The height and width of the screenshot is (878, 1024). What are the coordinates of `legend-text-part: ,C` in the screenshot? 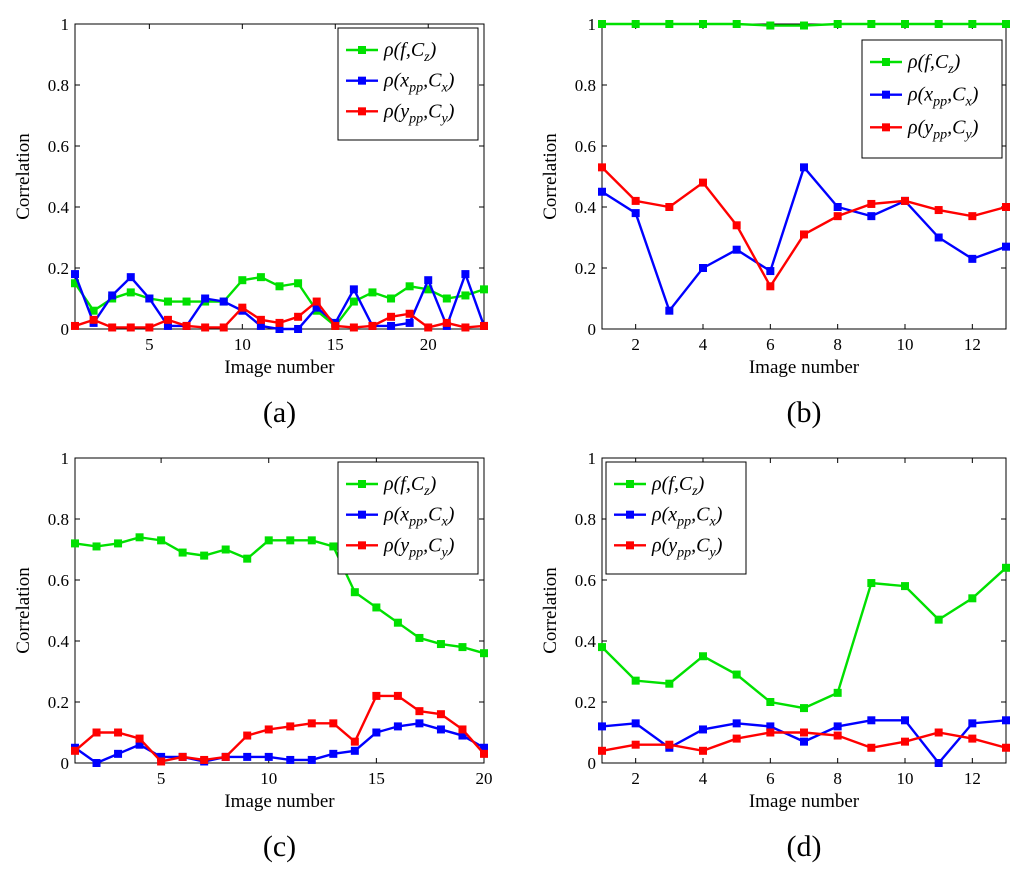 It's located at (432, 545).